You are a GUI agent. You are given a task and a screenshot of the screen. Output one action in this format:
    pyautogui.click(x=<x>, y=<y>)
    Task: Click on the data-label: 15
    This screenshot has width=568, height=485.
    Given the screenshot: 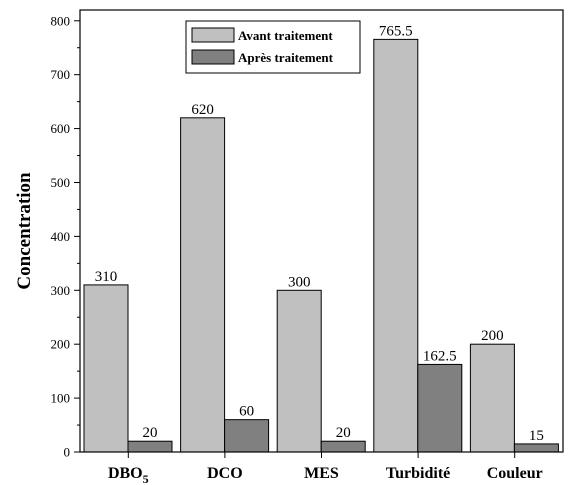 What is the action you would take?
    pyautogui.click(x=536, y=436)
    